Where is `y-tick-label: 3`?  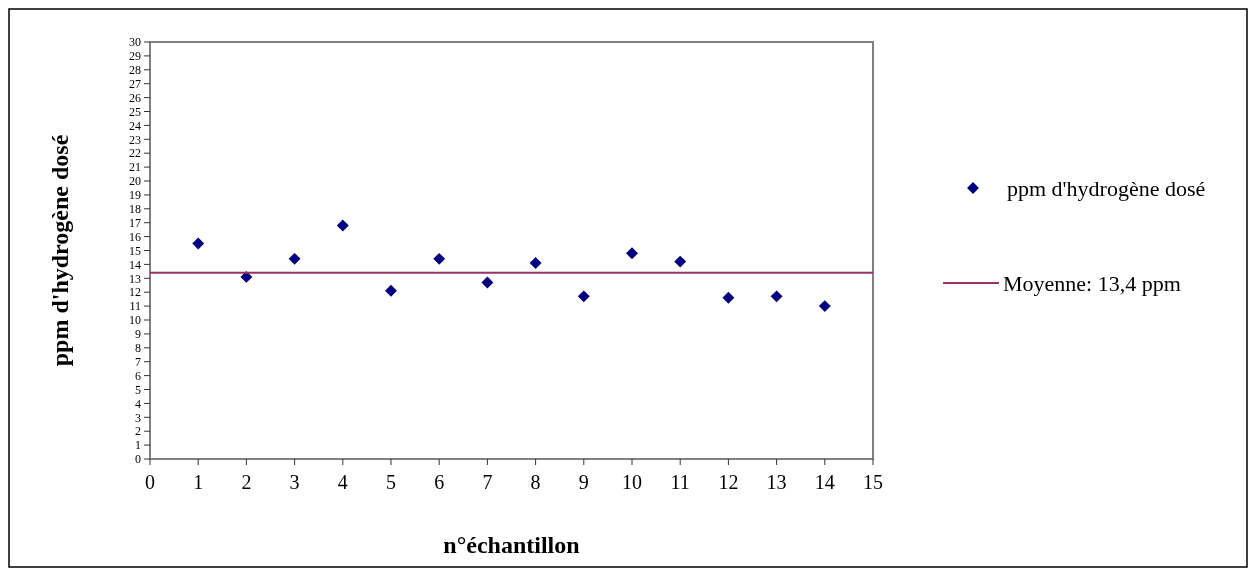
y-tick-label: 3 is located at coordinates (138, 417).